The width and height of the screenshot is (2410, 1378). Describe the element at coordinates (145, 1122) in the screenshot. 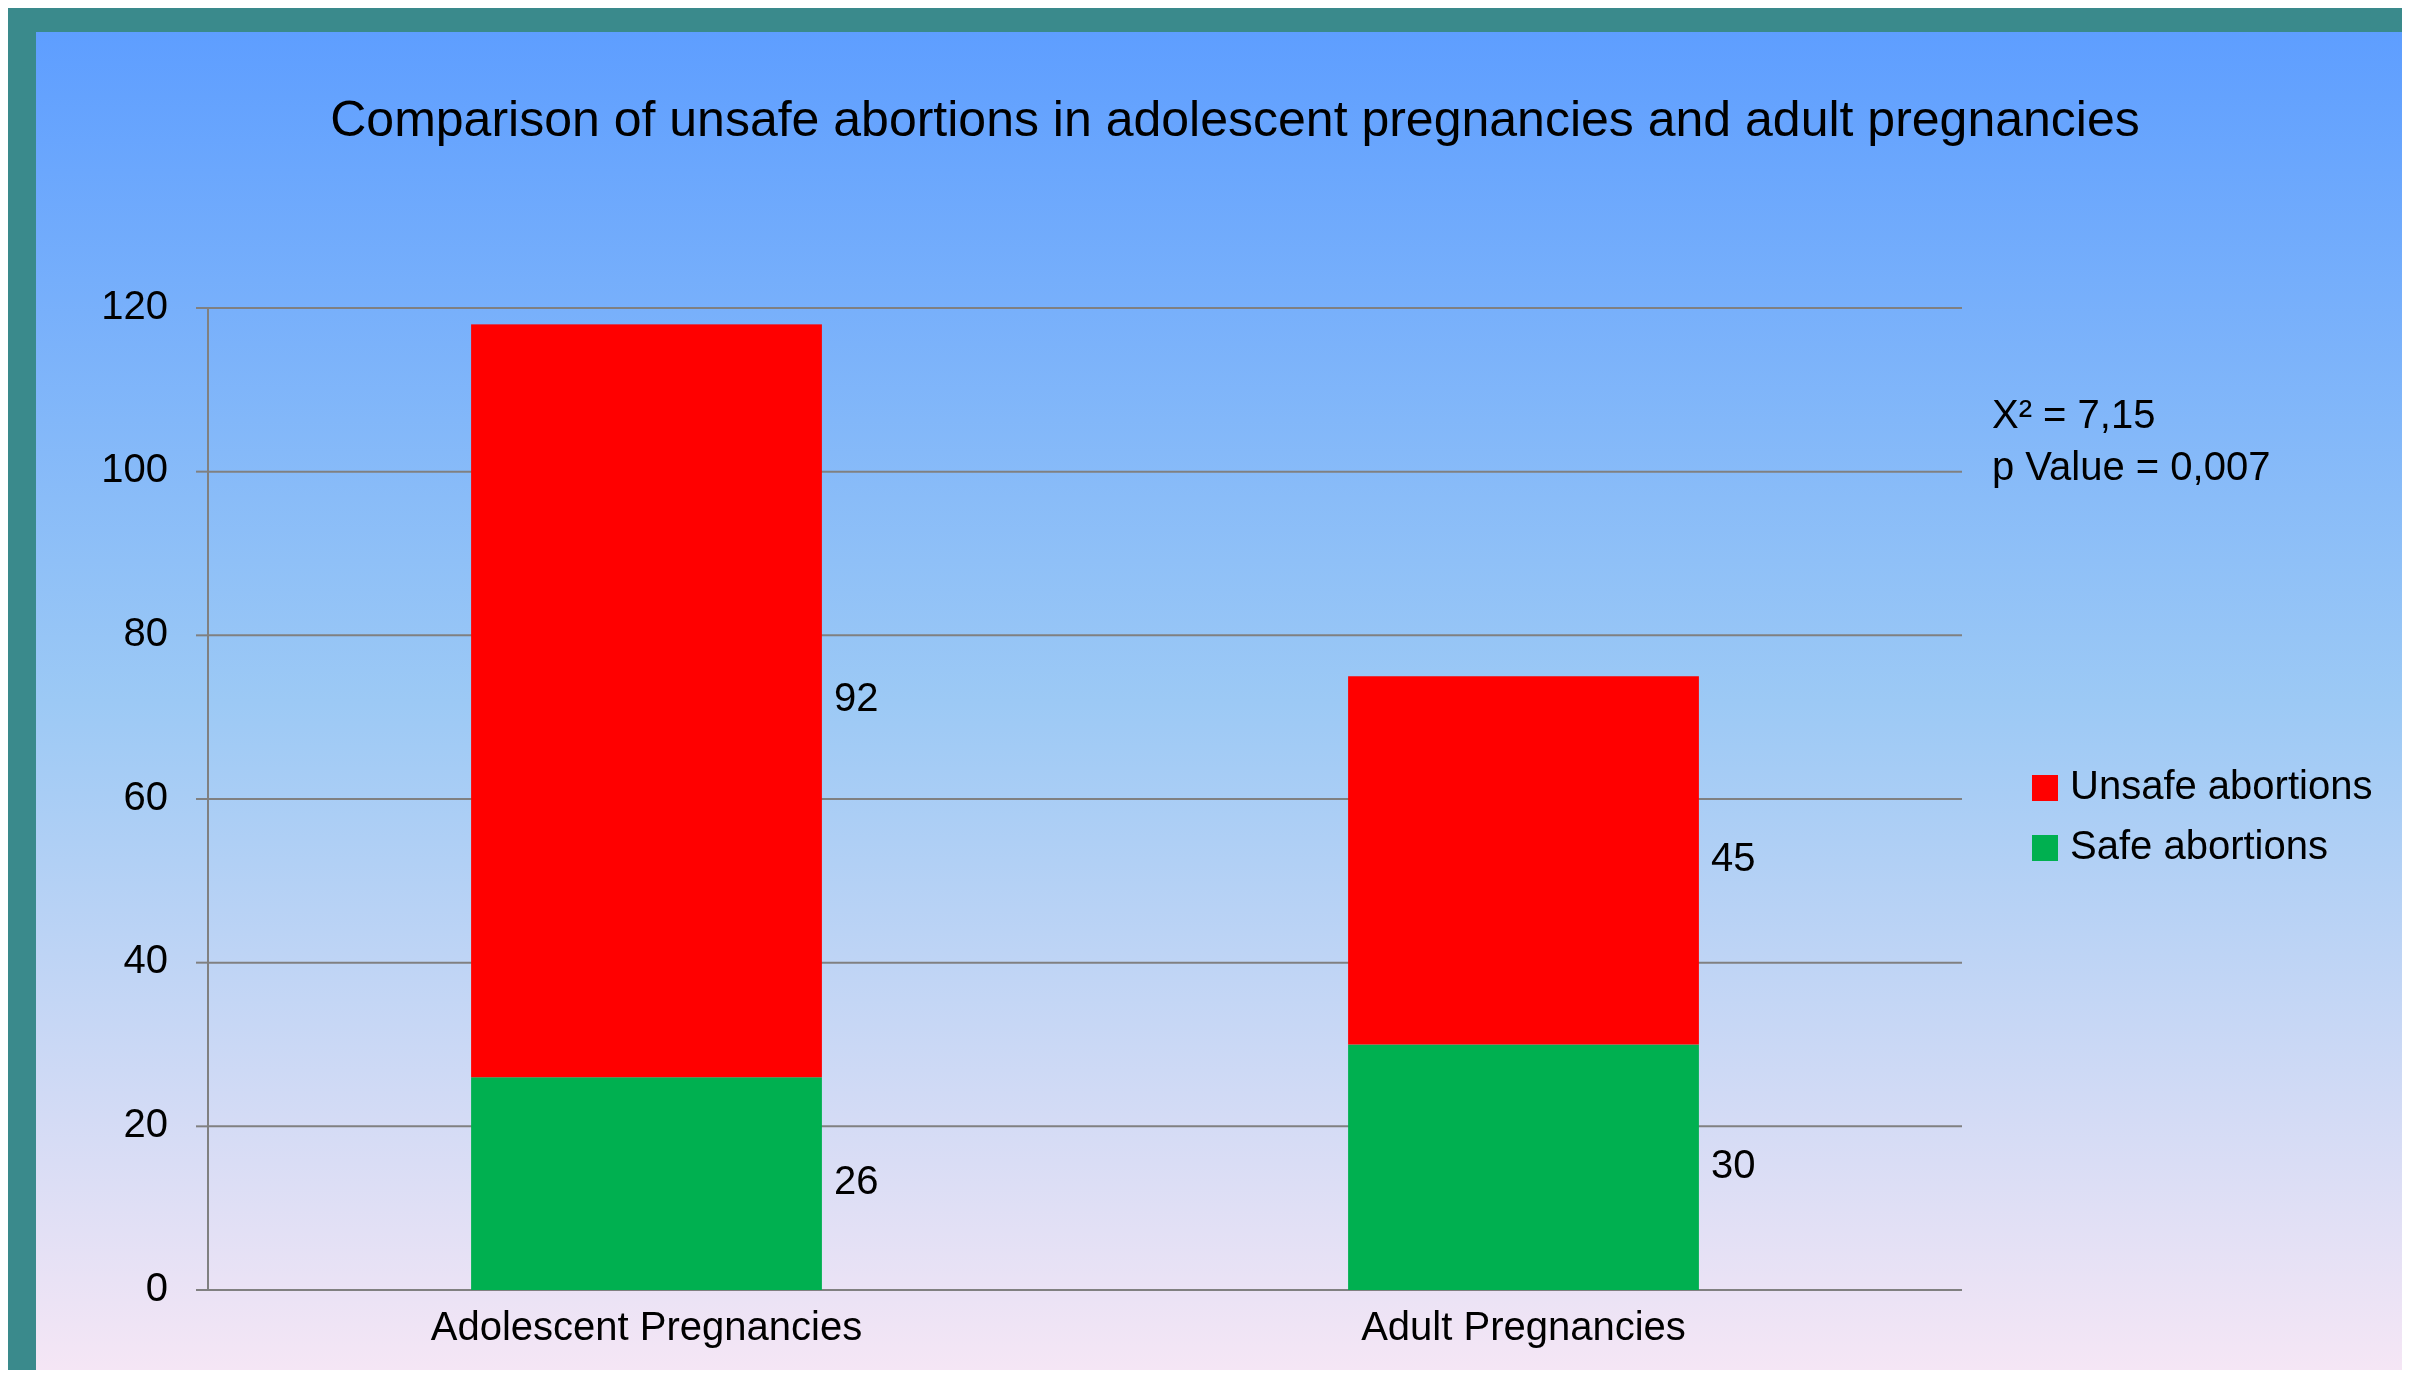

I see `y-tick-label: 20` at that location.